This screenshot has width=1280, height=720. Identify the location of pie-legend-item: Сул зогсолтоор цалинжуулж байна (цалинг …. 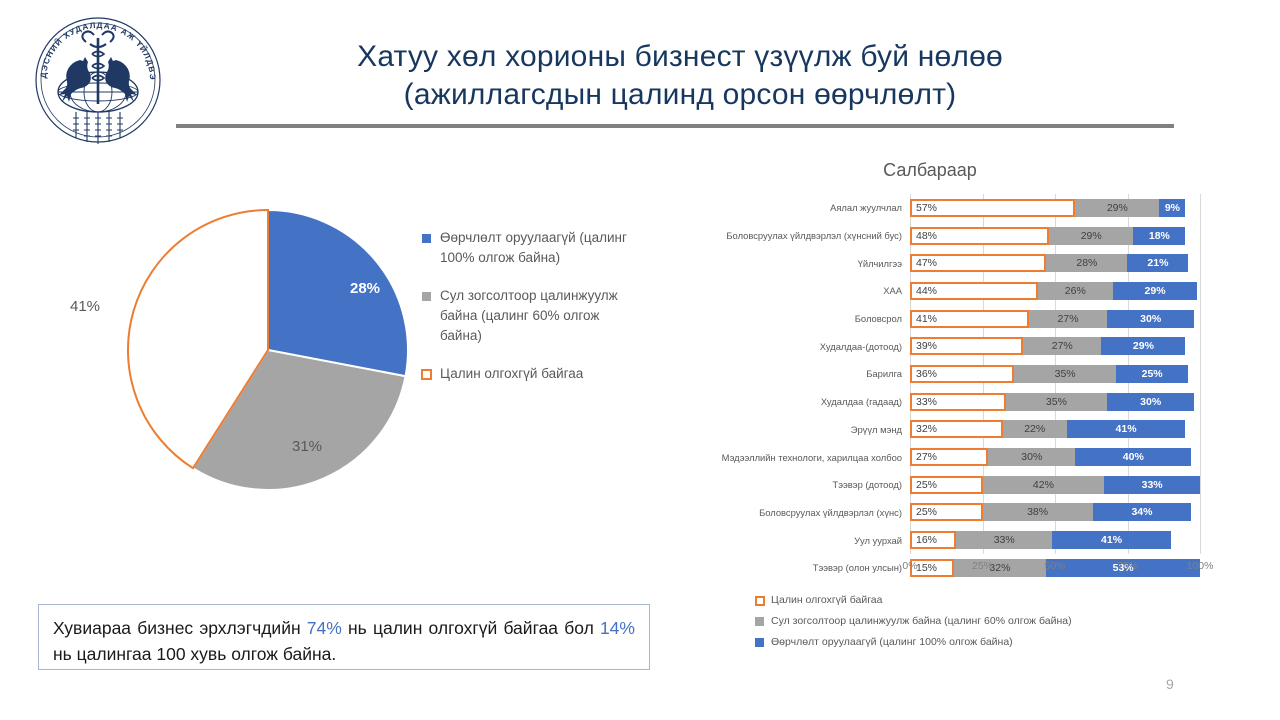
(527, 316).